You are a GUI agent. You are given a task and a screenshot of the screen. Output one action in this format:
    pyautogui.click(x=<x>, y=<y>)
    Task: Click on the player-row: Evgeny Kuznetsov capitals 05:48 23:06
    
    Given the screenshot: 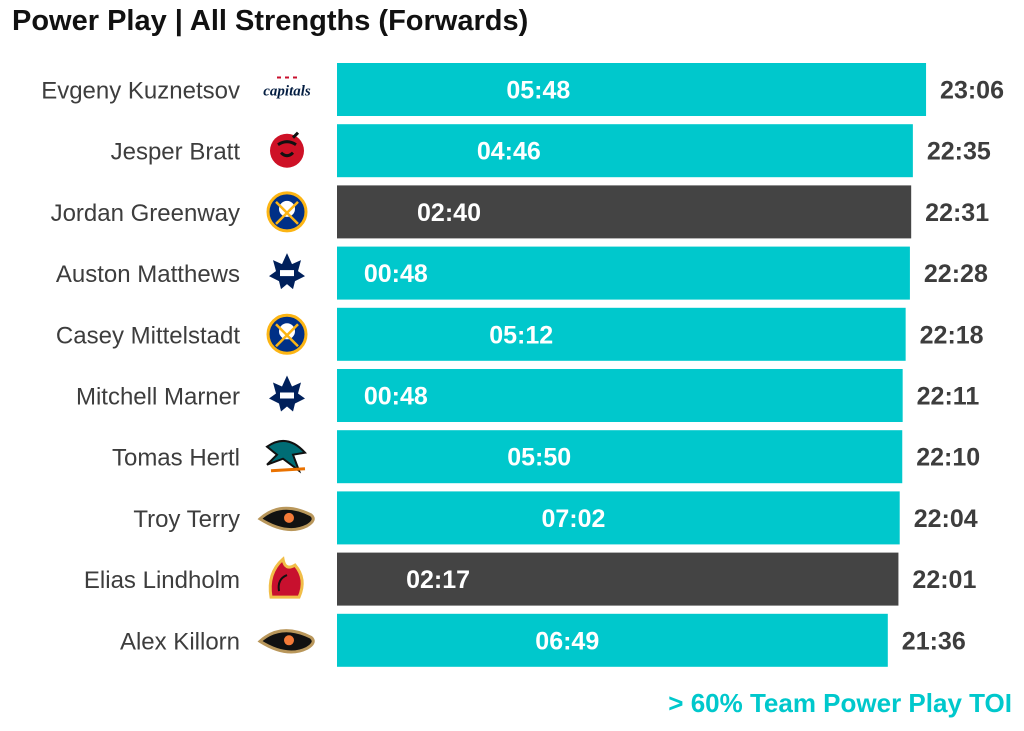 What is the action you would take?
    pyautogui.click(x=522, y=89)
    